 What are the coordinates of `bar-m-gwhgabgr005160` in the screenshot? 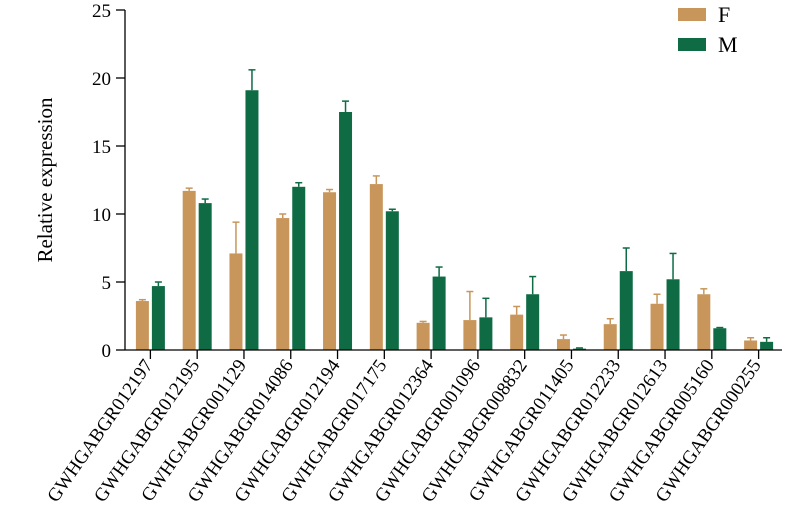 It's located at (720, 339).